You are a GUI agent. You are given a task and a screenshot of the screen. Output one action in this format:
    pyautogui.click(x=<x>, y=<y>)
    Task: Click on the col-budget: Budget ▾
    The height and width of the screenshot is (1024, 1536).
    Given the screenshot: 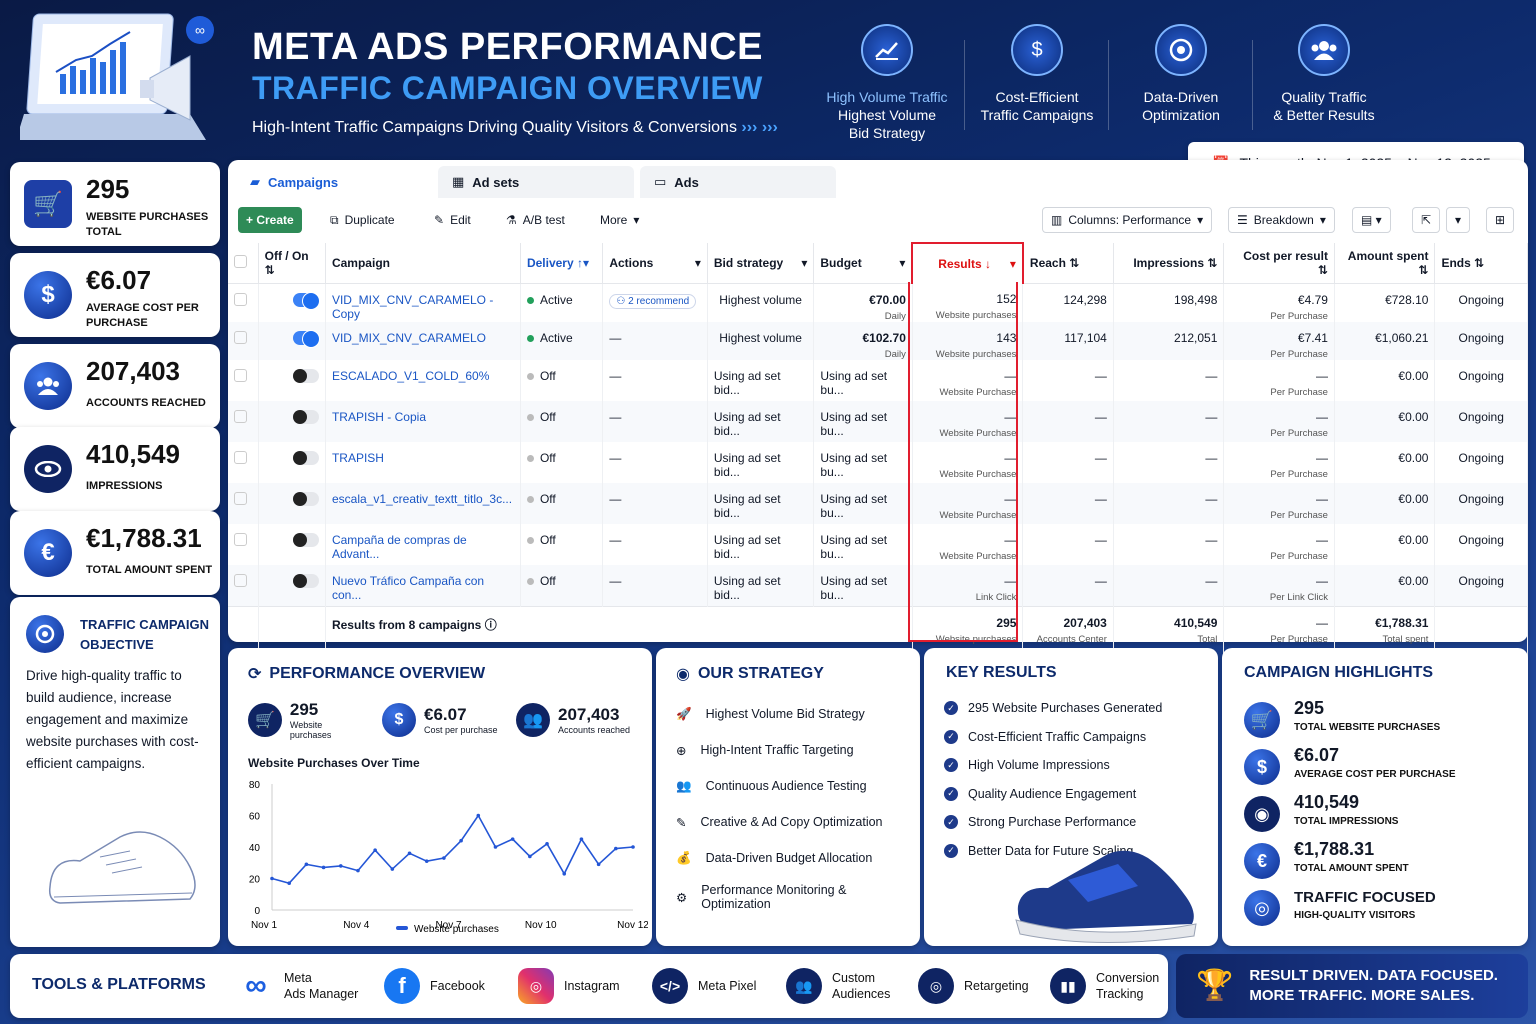 What is the action you would take?
    pyautogui.click(x=863, y=263)
    